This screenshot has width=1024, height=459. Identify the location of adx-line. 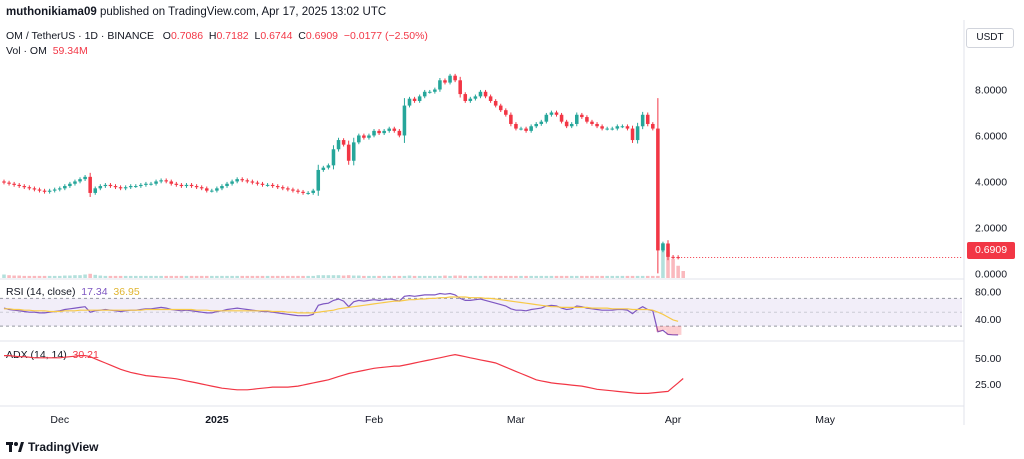
(344, 373).